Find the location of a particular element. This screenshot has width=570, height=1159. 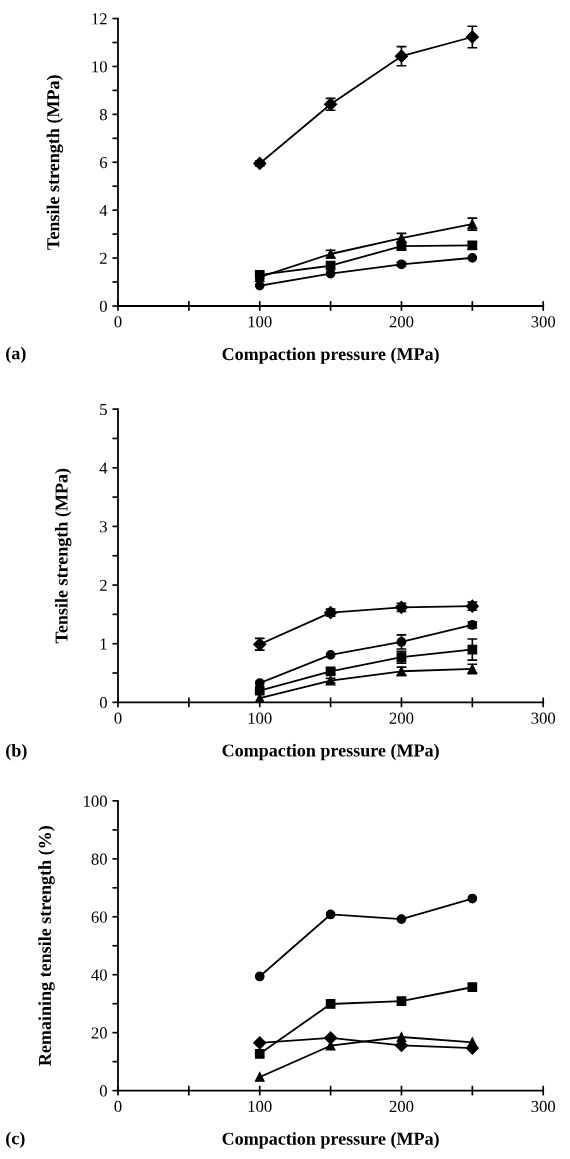

y-tick-label: 60 is located at coordinates (99, 917).